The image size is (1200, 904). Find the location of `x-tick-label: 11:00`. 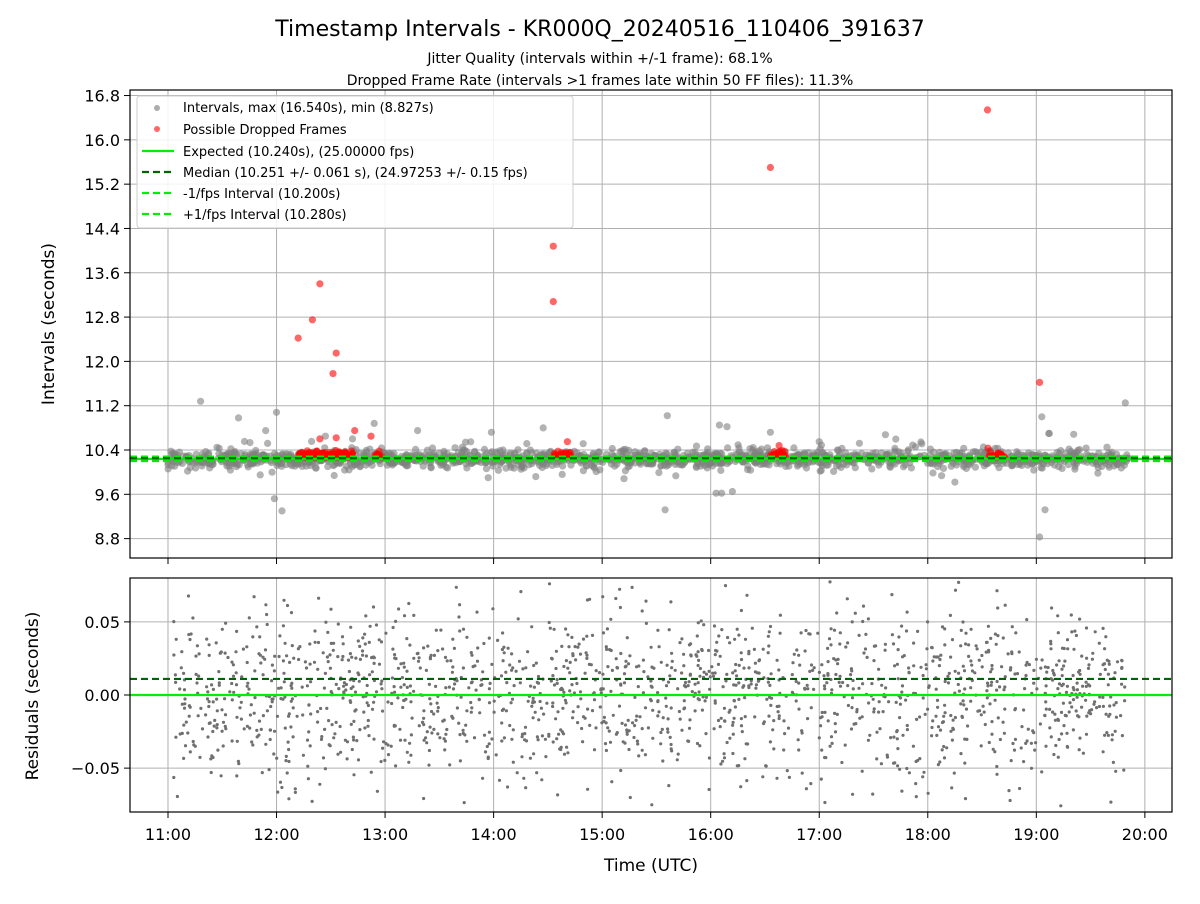

x-tick-label: 11:00 is located at coordinates (168, 834).